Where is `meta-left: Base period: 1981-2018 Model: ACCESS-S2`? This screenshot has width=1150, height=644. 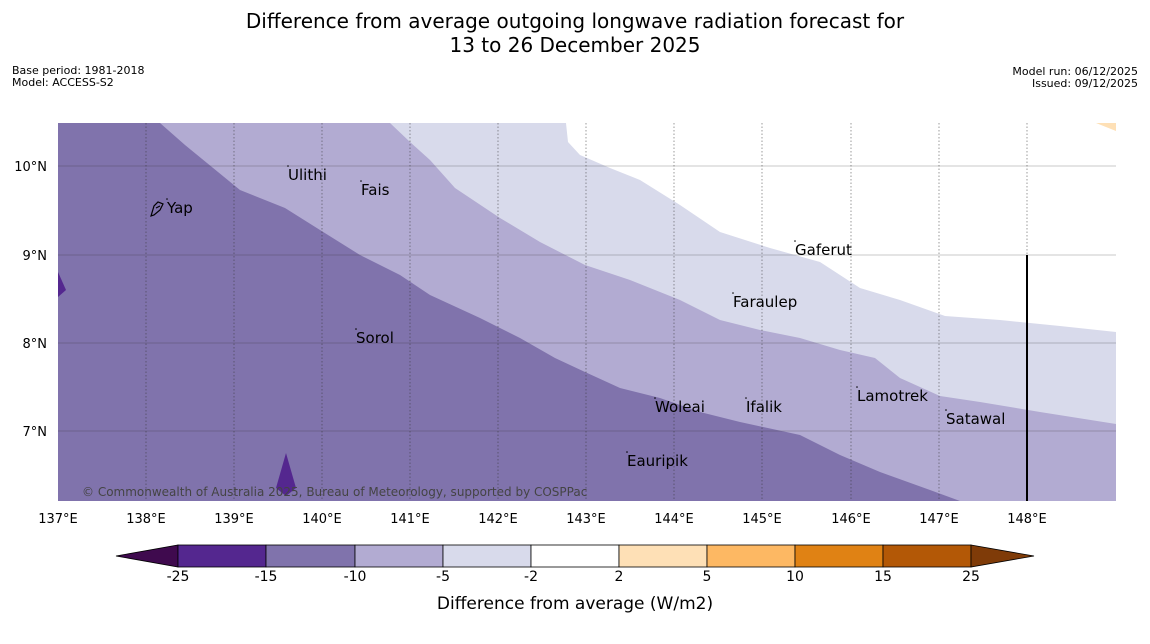
meta-left: Base period: 1981-2018 Model: ACCESS-S2 is located at coordinates (78, 77).